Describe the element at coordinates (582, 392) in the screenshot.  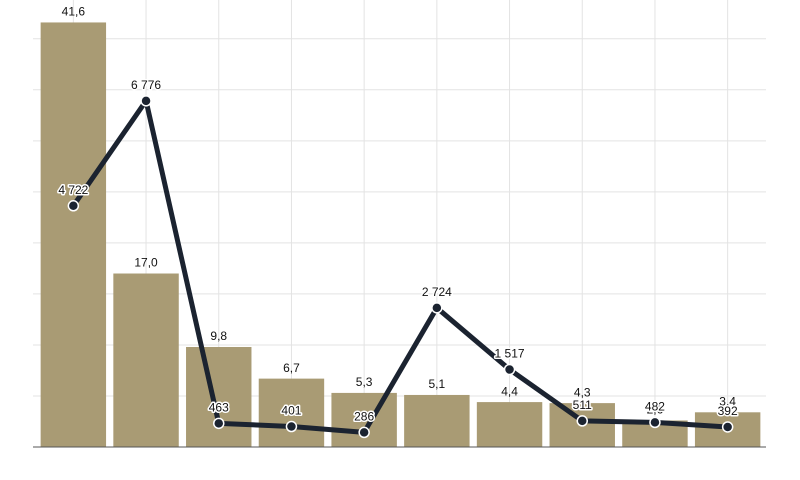
I see `bar-value-label: 4,3` at that location.